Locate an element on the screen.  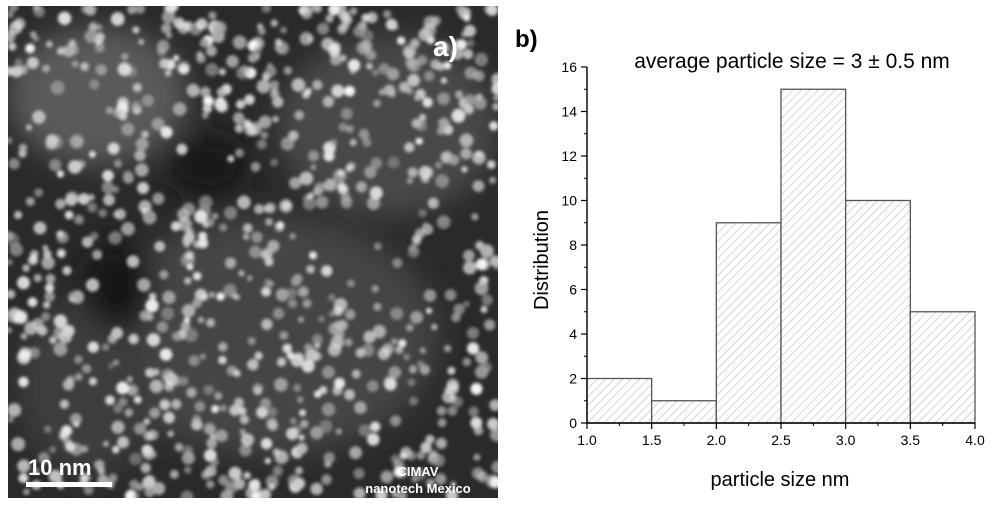
x-axis-title: particle size nm is located at coordinates (780, 480).